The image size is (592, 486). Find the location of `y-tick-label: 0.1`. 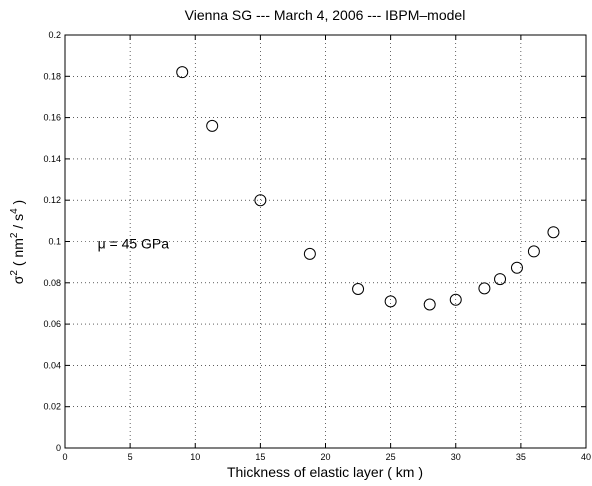

y-tick-label: 0.1 is located at coordinates (54, 242).